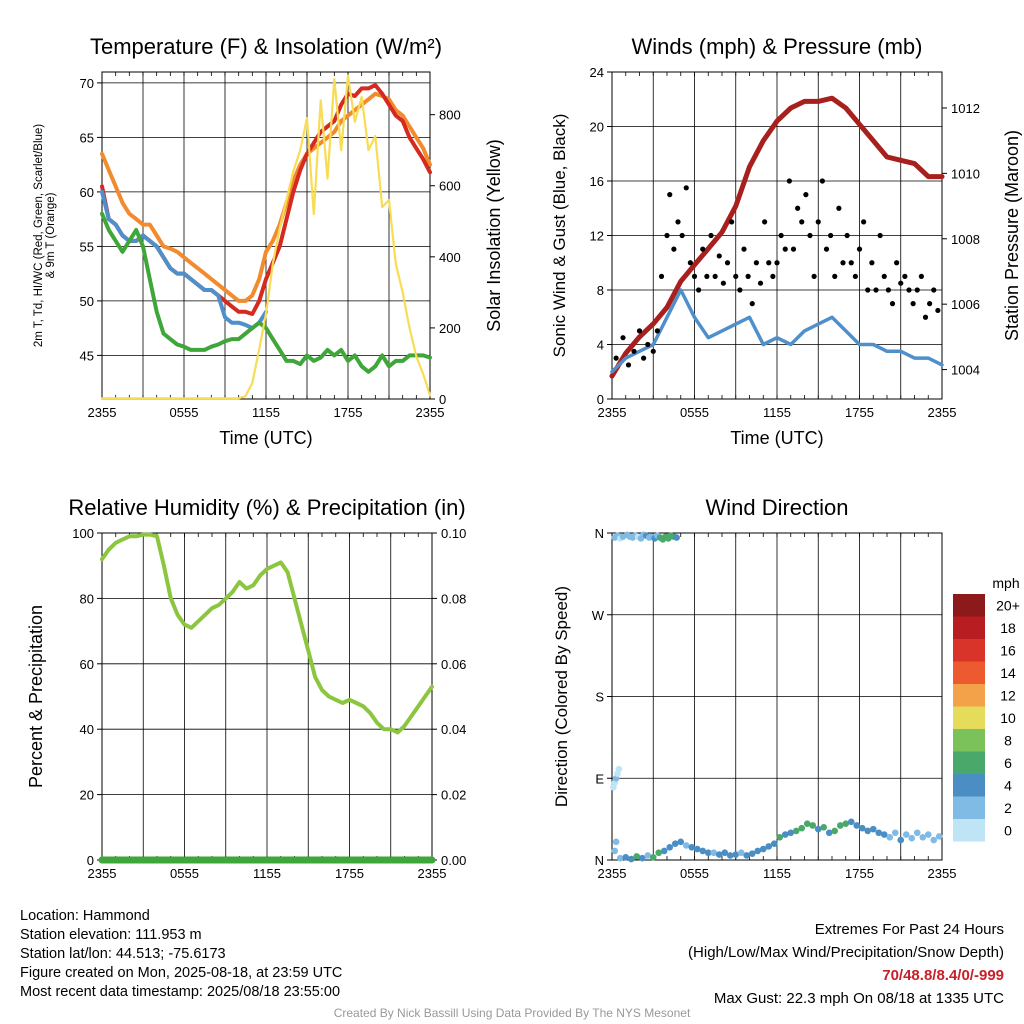  What do you see at coordinates (85, 916) in the screenshot?
I see `location-text: Location: Hammond` at bounding box center [85, 916].